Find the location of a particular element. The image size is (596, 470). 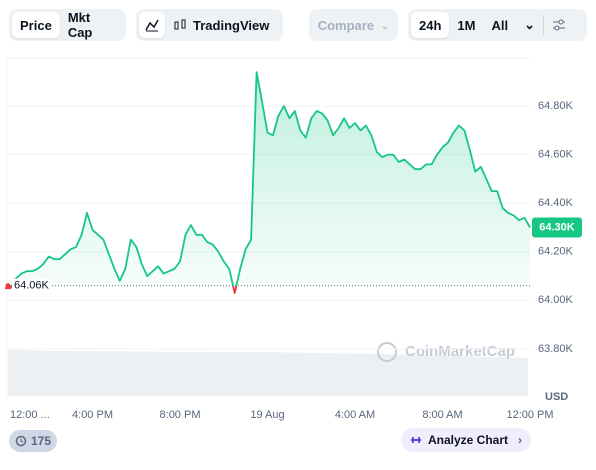

compare: Compare ⌄ is located at coordinates (353, 25).